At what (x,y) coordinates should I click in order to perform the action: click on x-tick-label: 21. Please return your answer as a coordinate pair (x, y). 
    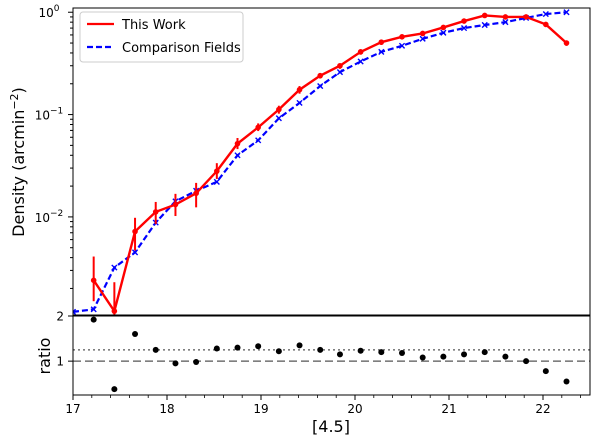
    Looking at the image, I should click on (448, 409).